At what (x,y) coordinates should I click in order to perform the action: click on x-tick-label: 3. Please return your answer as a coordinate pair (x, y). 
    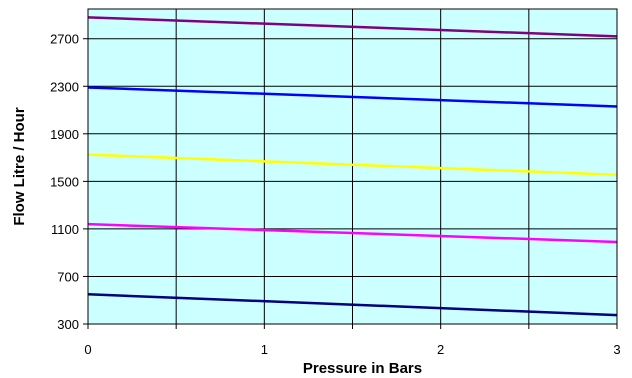
    Looking at the image, I should click on (616, 349).